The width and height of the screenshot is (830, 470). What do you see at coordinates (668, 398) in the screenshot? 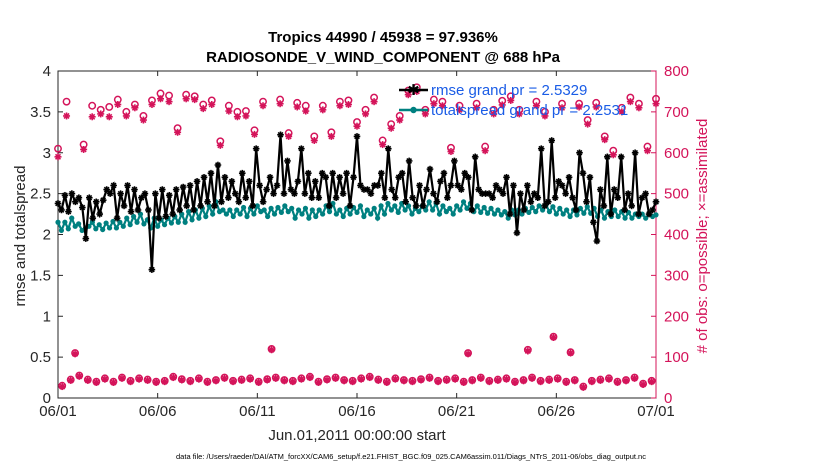
I see `y-right-tick-label: 0` at bounding box center [668, 398].